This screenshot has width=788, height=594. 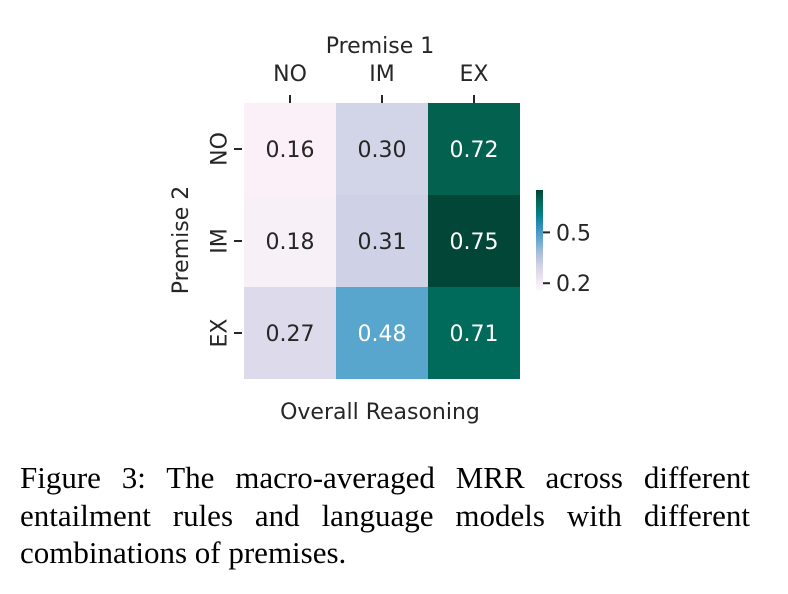 I want to click on x-axis-title: Premise 1, so click(x=380, y=46).